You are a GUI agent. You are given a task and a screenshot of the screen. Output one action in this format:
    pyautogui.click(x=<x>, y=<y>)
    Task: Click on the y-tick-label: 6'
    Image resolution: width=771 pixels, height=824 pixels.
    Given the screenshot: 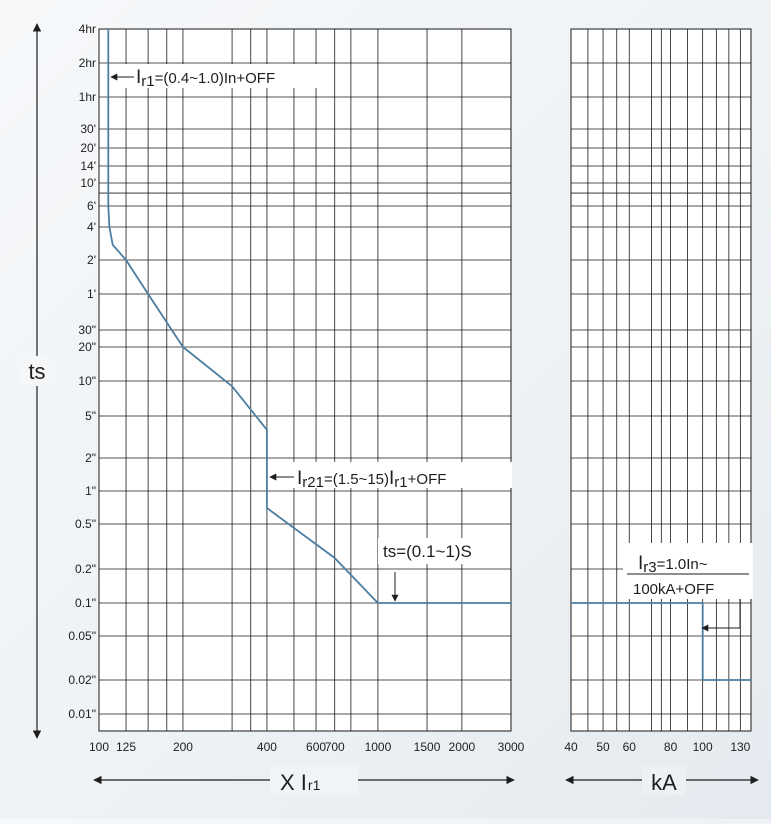 What is the action you would take?
    pyautogui.click(x=91, y=206)
    